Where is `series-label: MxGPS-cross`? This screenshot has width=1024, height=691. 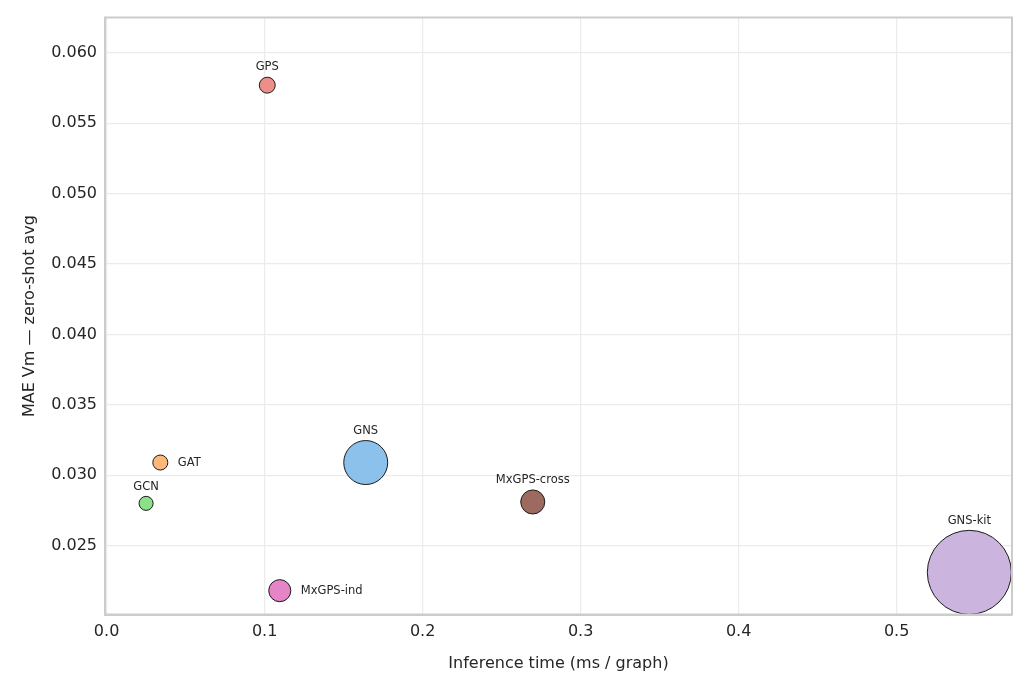
series-label: MxGPS-cross is located at coordinates (532, 479).